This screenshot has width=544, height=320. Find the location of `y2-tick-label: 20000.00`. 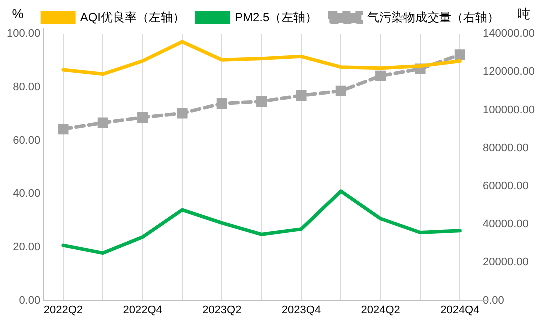

y2-tick-label: 20000.00 is located at coordinates (506, 262).